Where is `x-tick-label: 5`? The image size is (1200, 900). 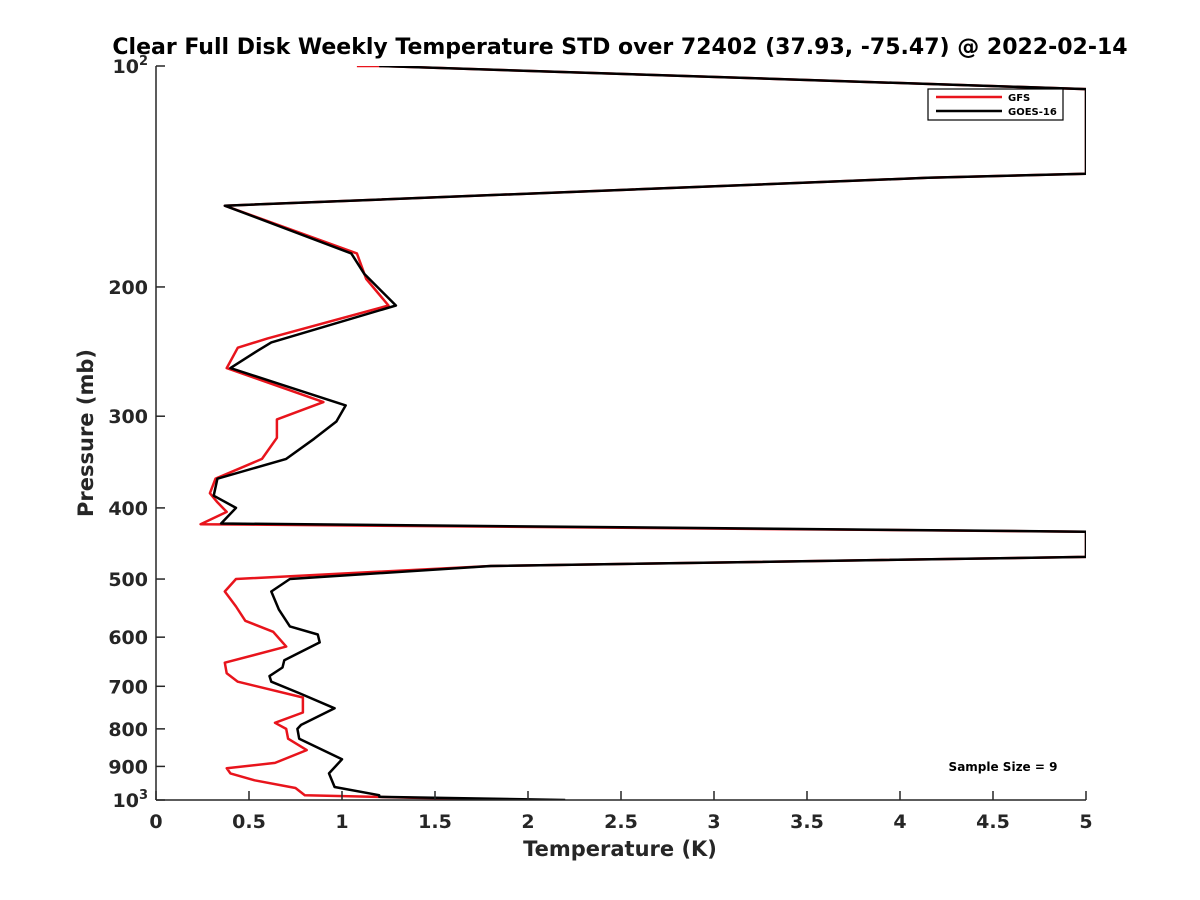
x-tick-label: 5 is located at coordinates (1085, 822).